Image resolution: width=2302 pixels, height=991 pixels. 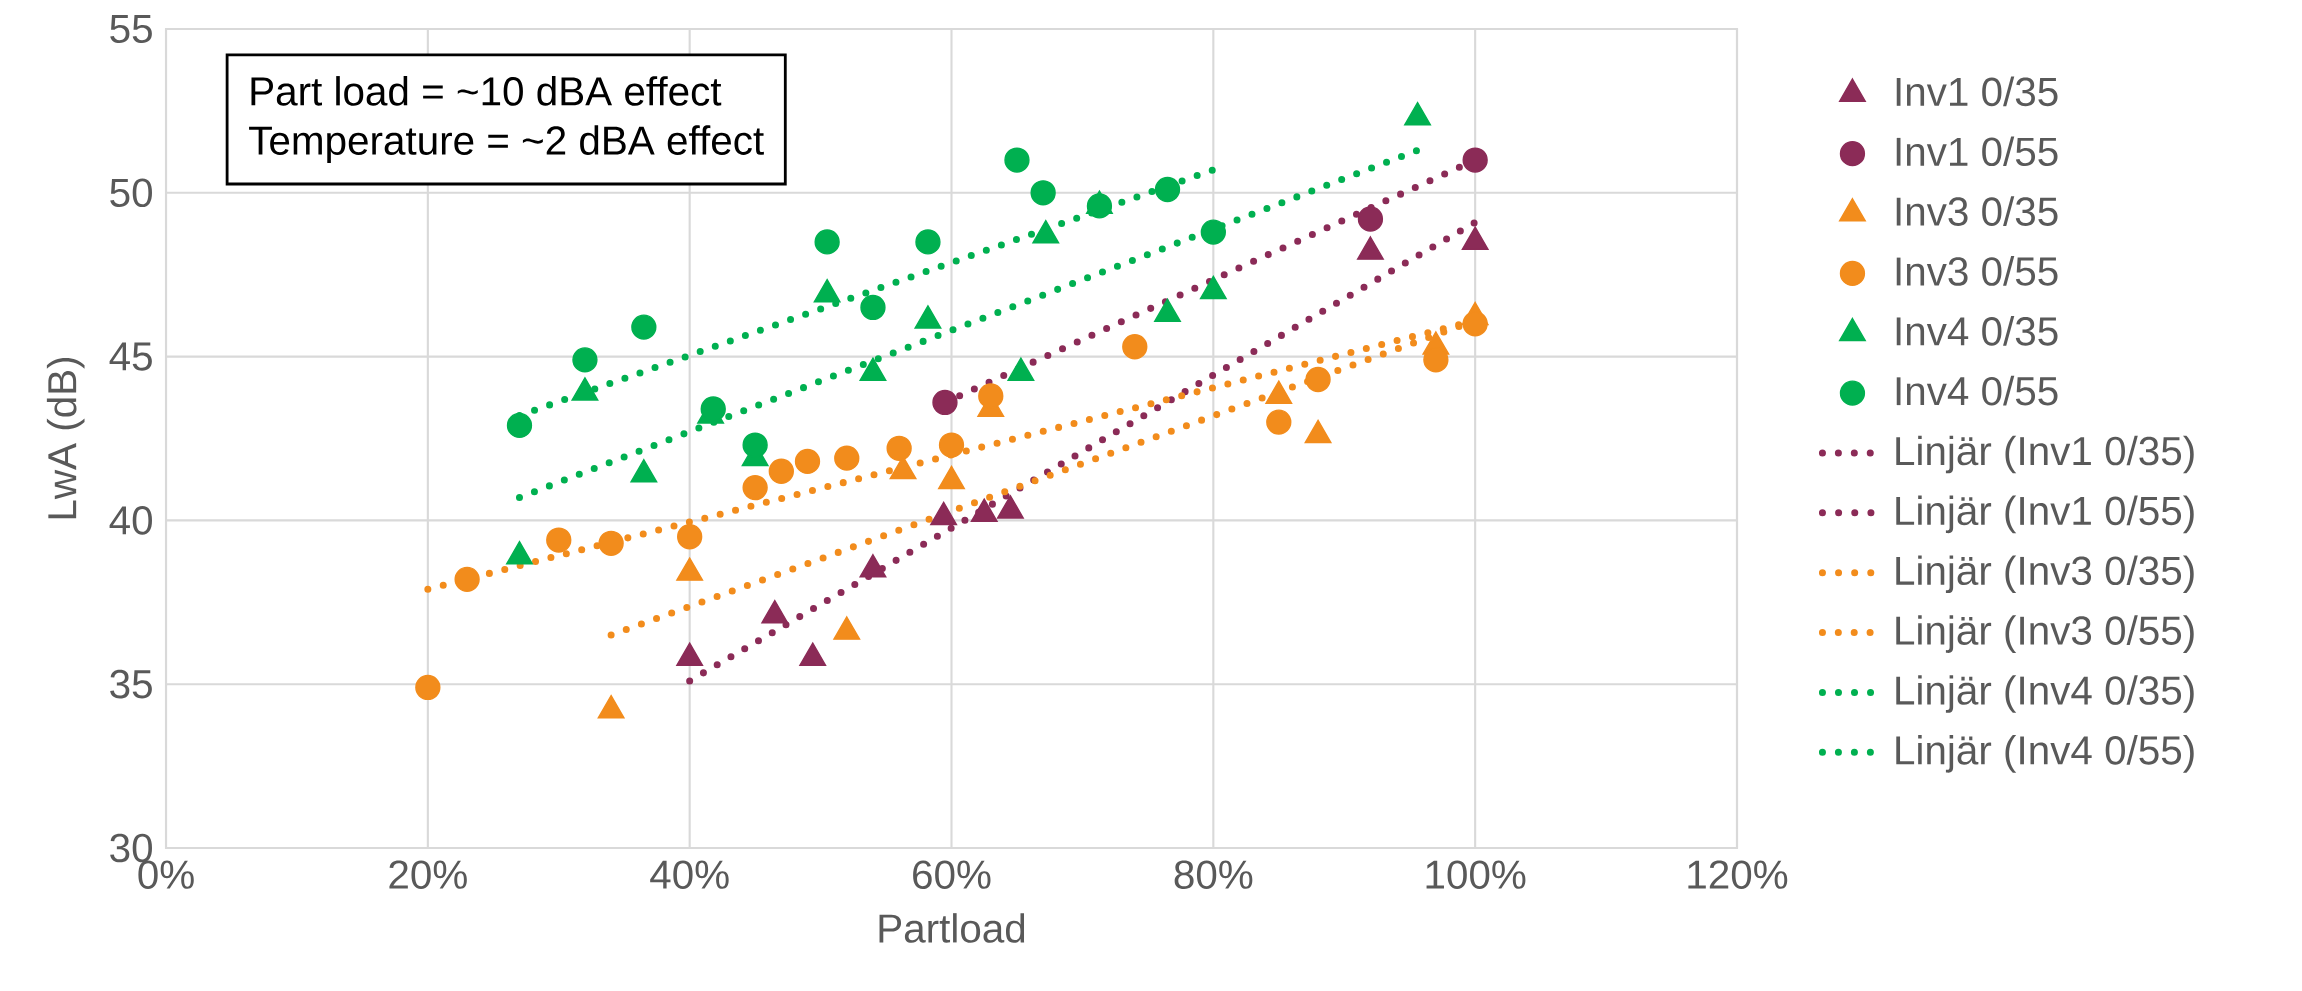 I want to click on legend-label: Linjär (Inv3 0/55), so click(x=2045, y=634).